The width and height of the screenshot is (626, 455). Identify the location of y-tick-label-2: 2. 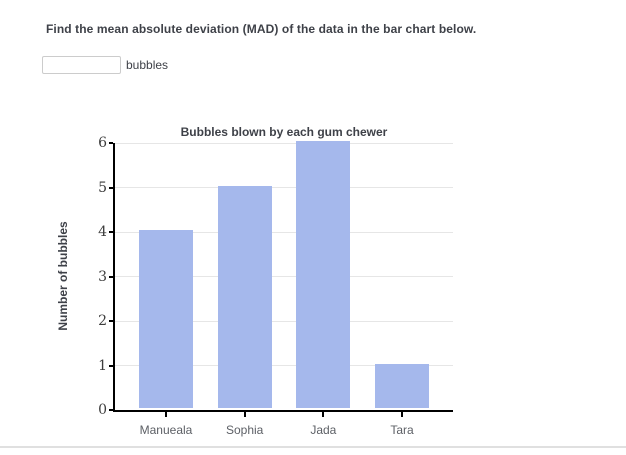
(102, 321).